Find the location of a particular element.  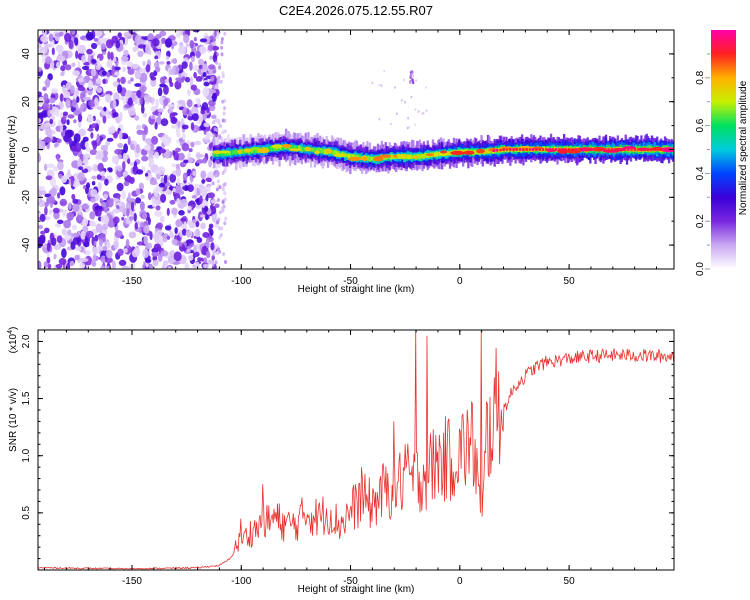

snr-x-tick-label: -50 is located at coordinates (350, 581).